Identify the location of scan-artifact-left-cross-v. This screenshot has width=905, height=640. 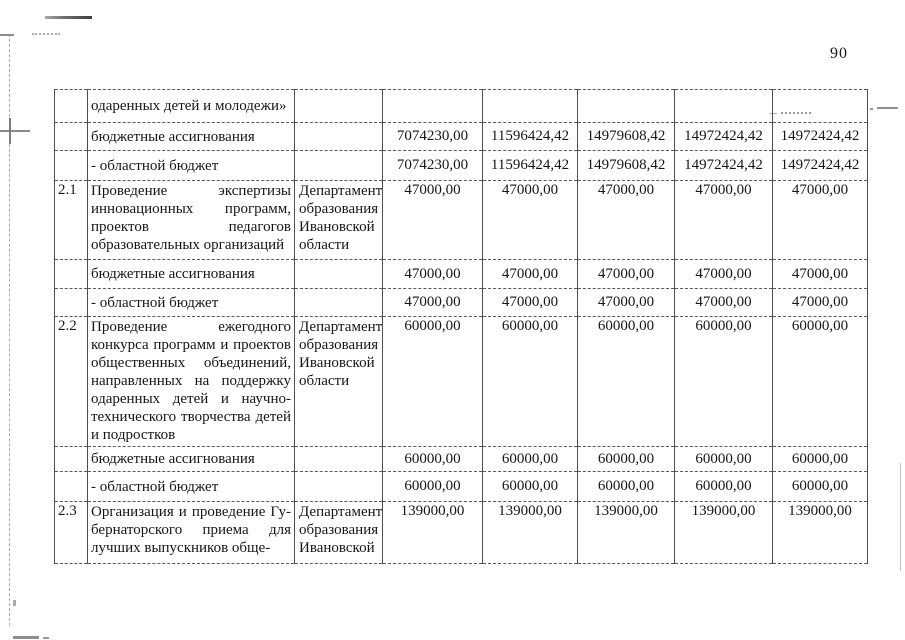
(10, 131).